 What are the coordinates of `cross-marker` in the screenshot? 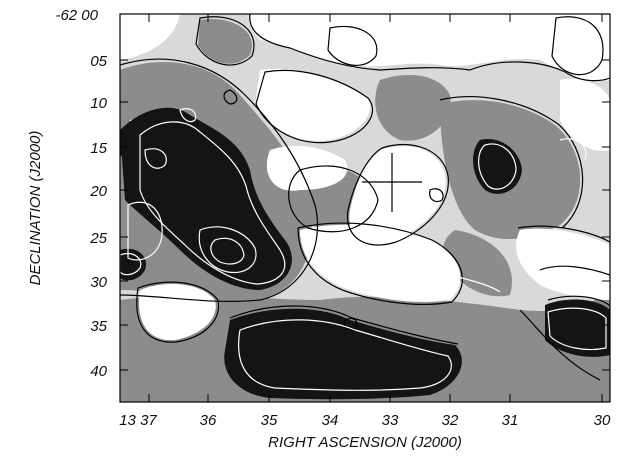 It's located at (392, 182).